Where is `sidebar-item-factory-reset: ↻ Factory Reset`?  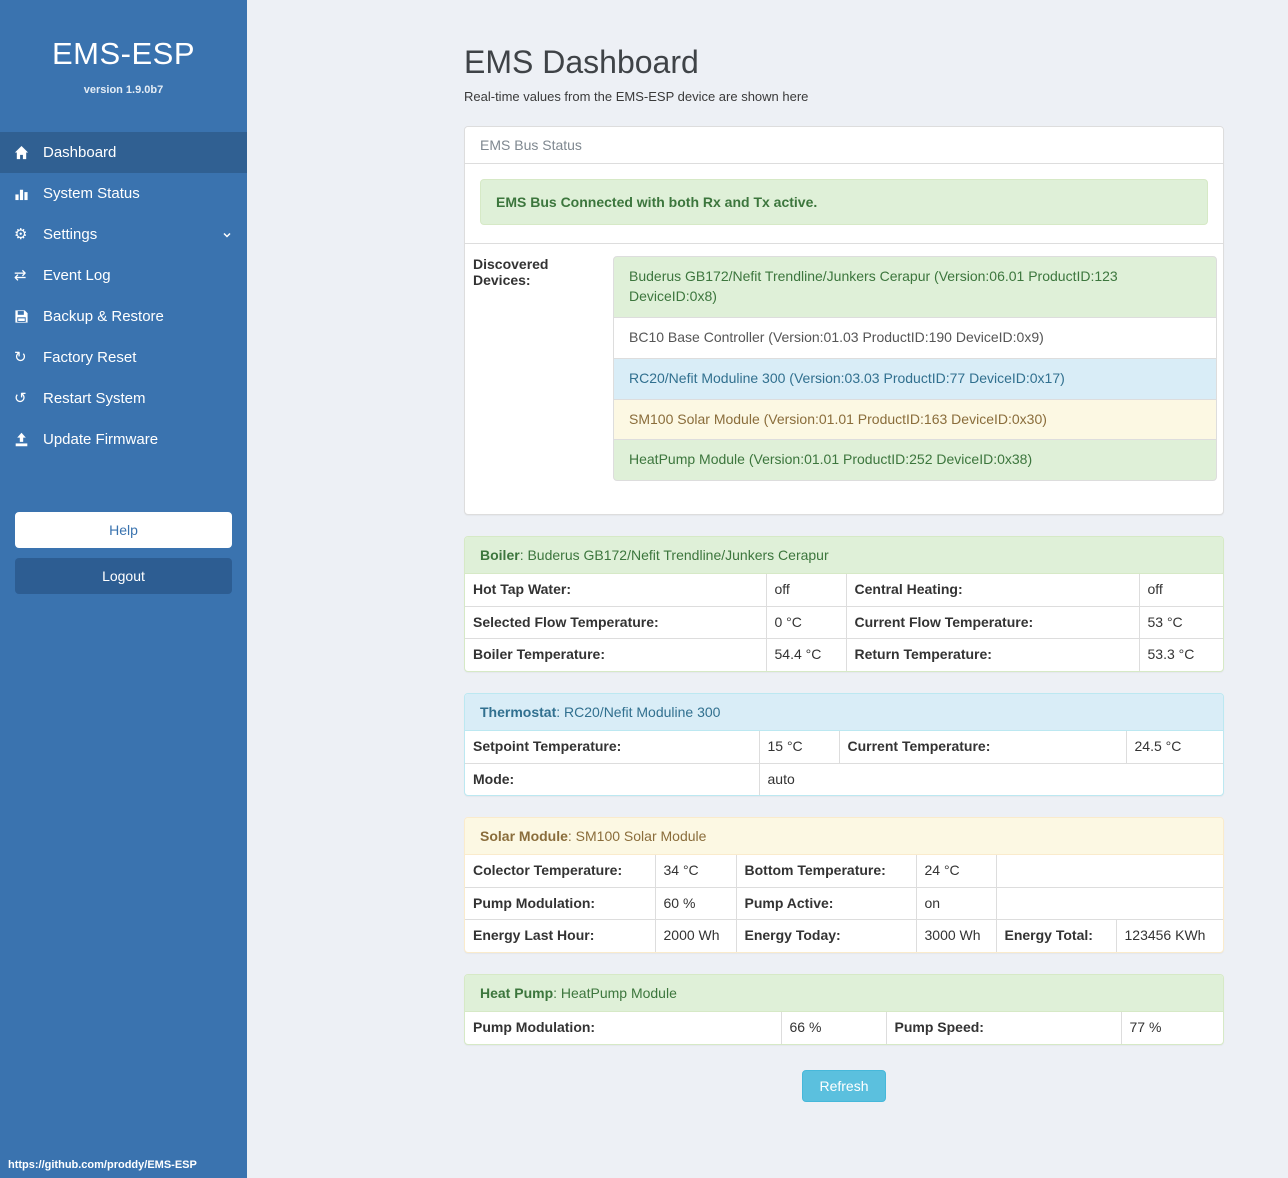
sidebar-item-factory-reset: ↻ Factory Reset is located at coordinates (123, 357).